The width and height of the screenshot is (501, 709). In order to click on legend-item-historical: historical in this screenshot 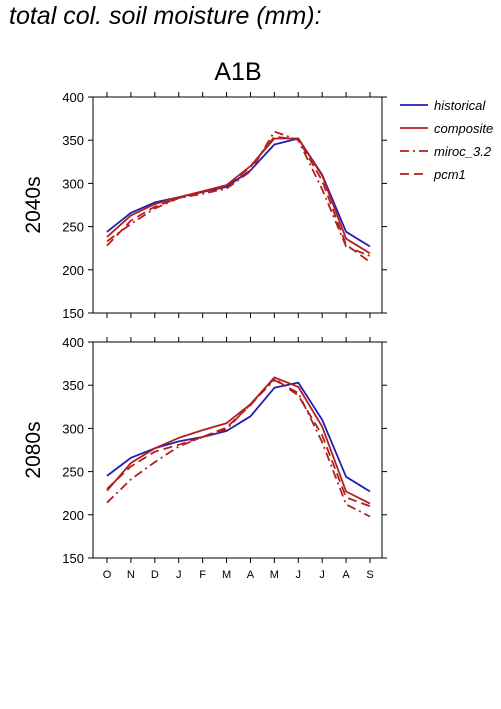, I will do `click(443, 105)`.